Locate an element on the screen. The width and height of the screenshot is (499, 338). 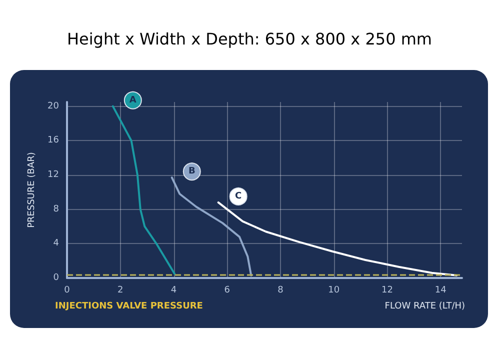
x-tick-label: 0 is located at coordinates (67, 291).